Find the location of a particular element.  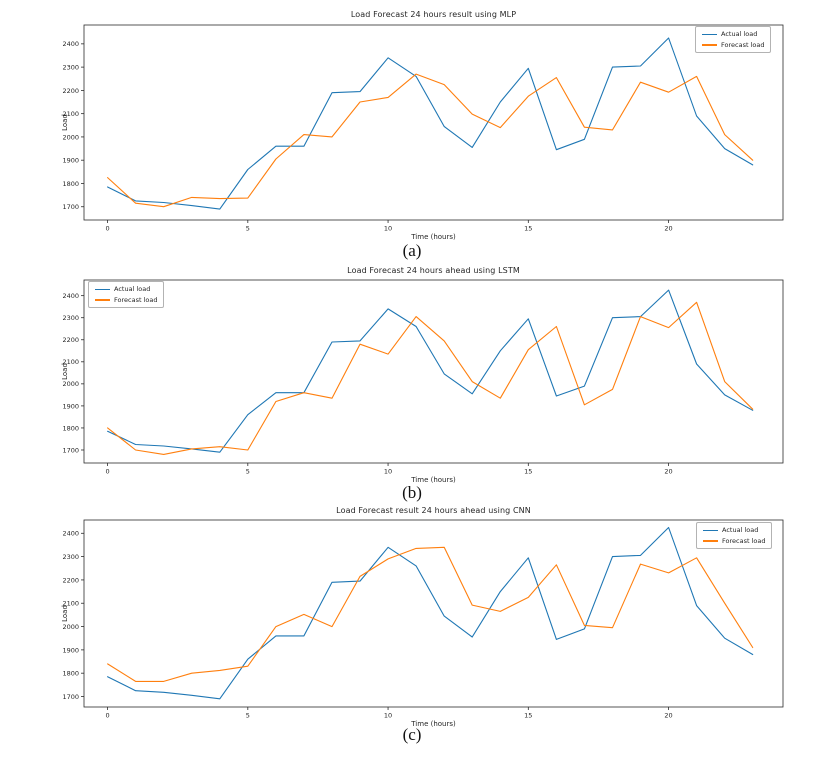

chart-title-lstm: Load Forecast 24 hours ahead using LSTM is located at coordinates (433, 270).